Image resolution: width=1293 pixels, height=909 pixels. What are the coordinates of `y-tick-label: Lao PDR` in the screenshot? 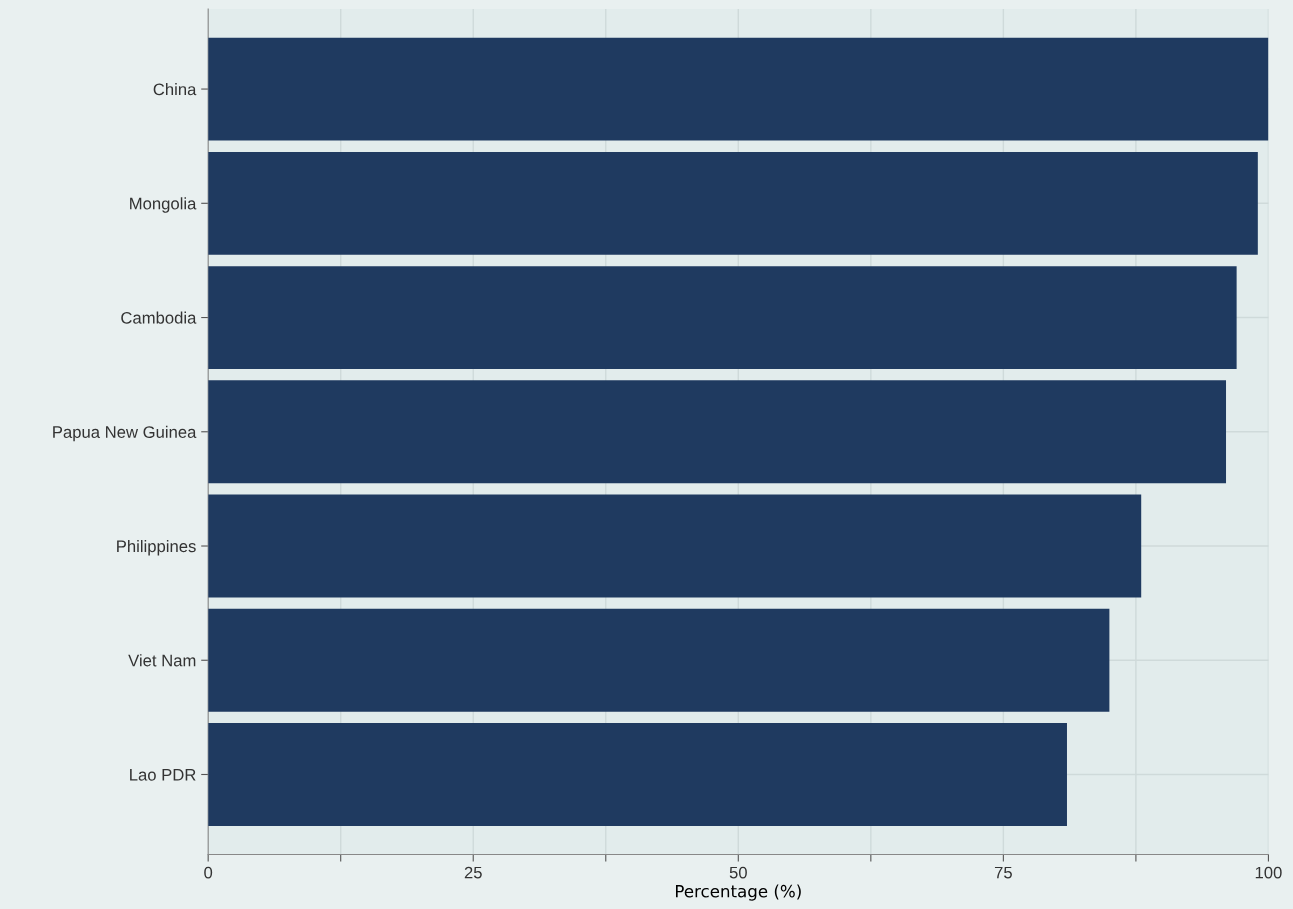 It's located at (163, 775).